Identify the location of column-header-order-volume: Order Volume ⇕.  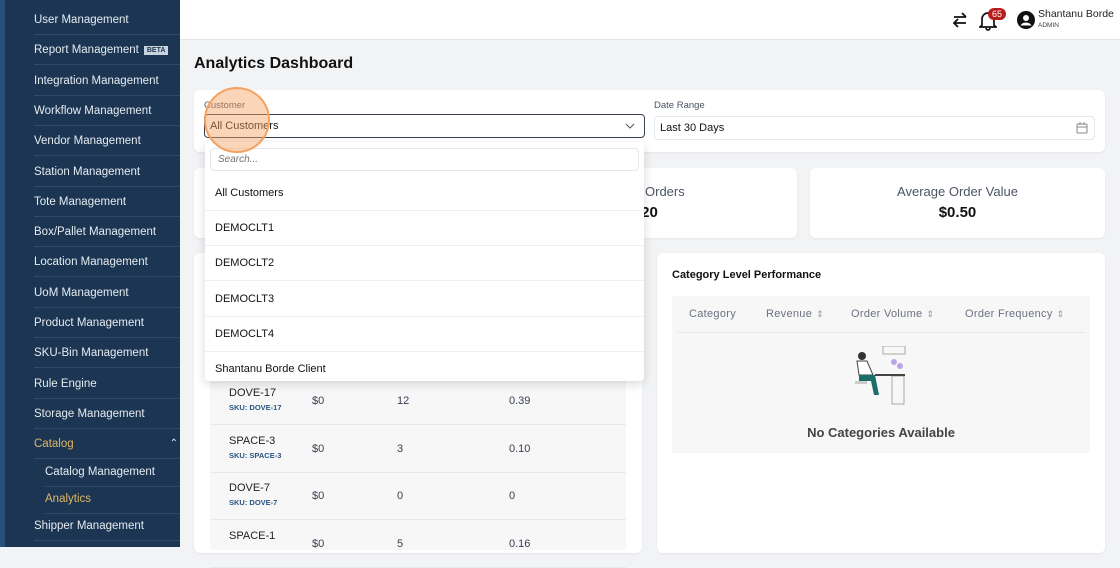
(892, 314).